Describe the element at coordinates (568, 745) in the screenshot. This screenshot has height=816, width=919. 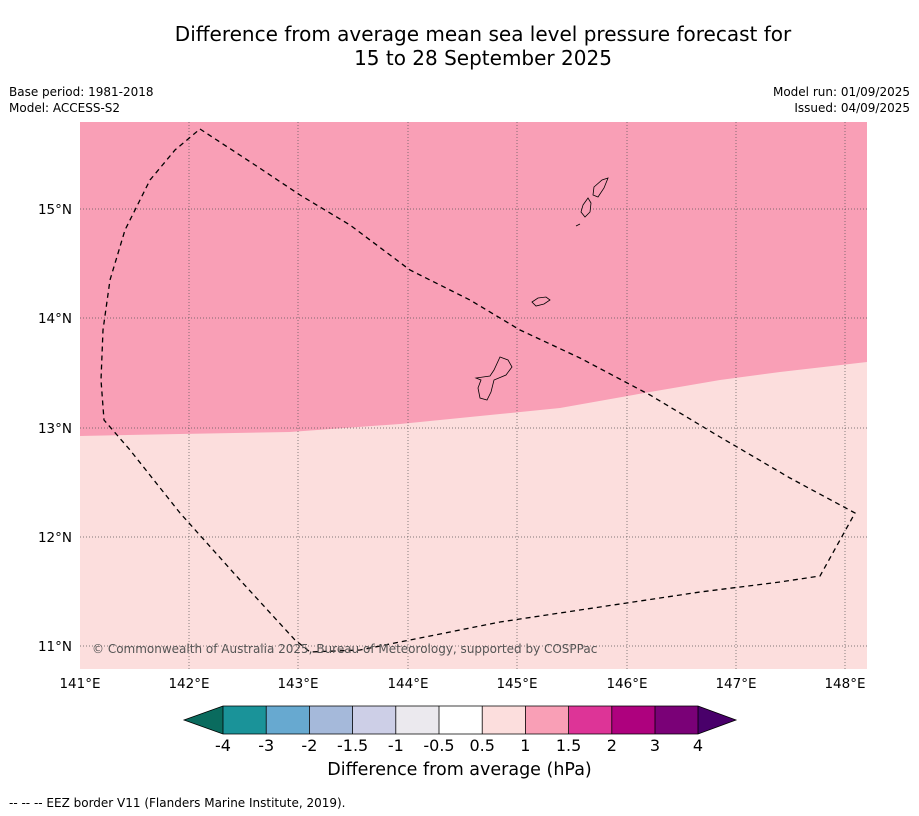
I see `cbar-tick: 1.5` at that location.